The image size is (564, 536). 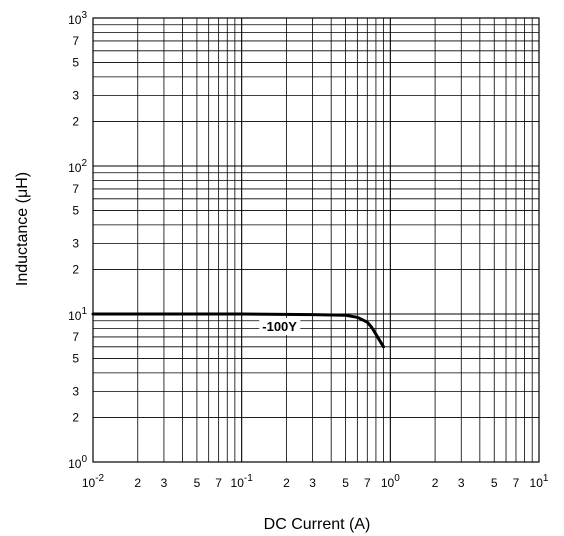 What do you see at coordinates (317, 524) in the screenshot?
I see `x-axis-title: DC Current (A)` at bounding box center [317, 524].